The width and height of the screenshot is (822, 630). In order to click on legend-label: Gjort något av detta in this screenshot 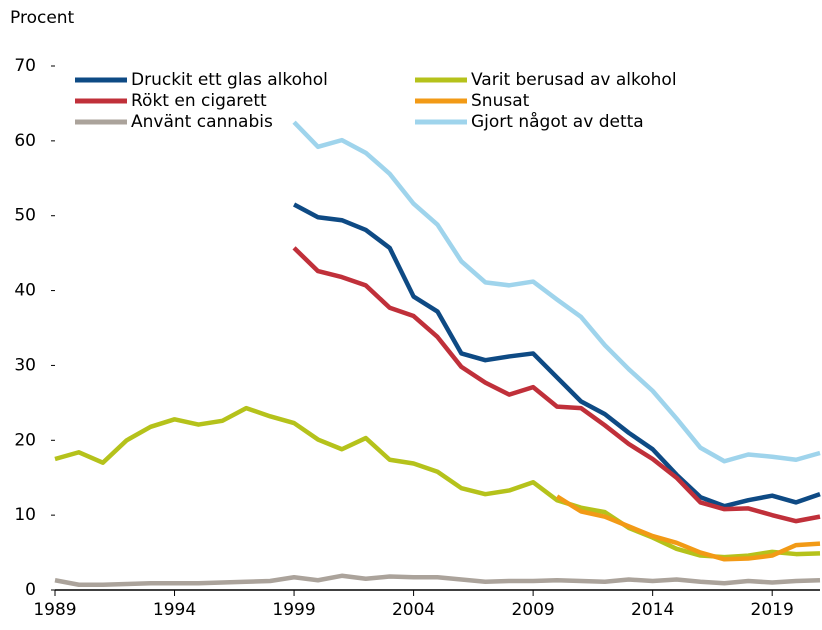, I will do `click(557, 121)`.